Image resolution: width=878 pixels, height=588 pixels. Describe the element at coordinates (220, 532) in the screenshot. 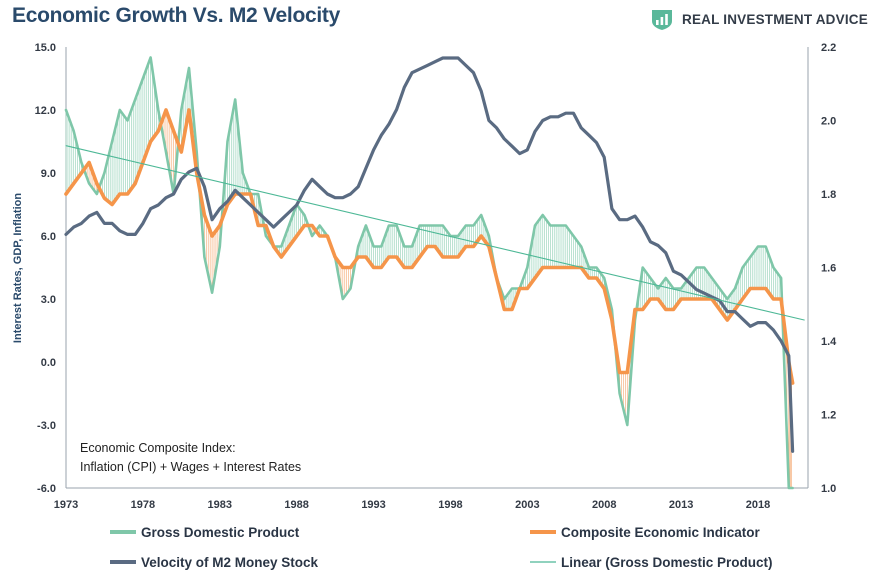

I see `legend-label-gdp: Gross Domestic Product` at that location.